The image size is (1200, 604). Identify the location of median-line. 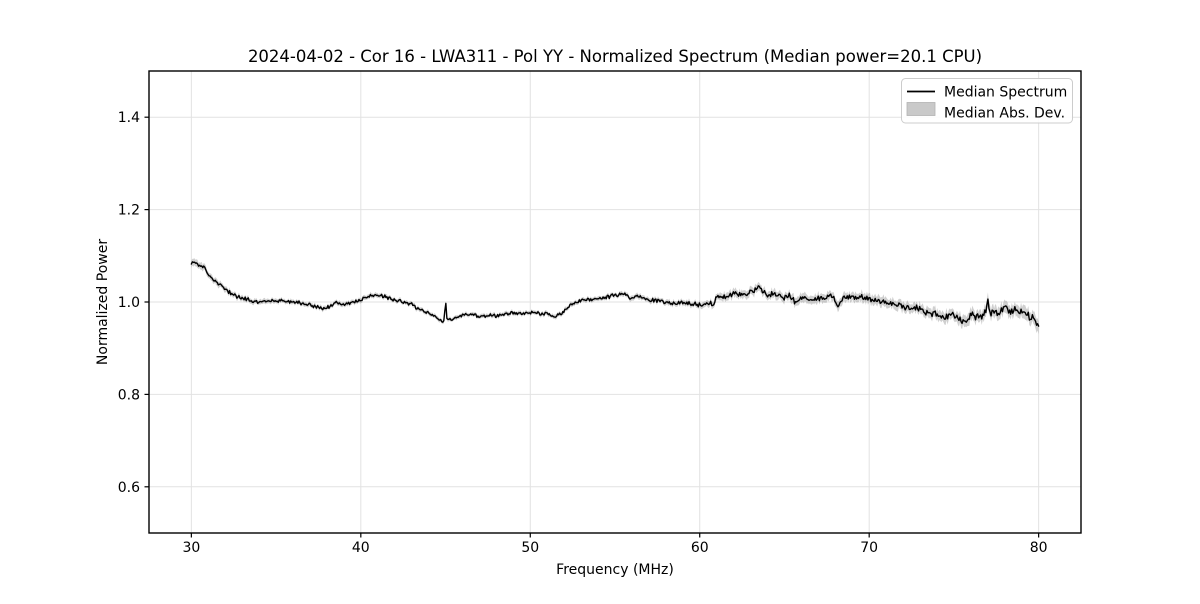
(615, 294).